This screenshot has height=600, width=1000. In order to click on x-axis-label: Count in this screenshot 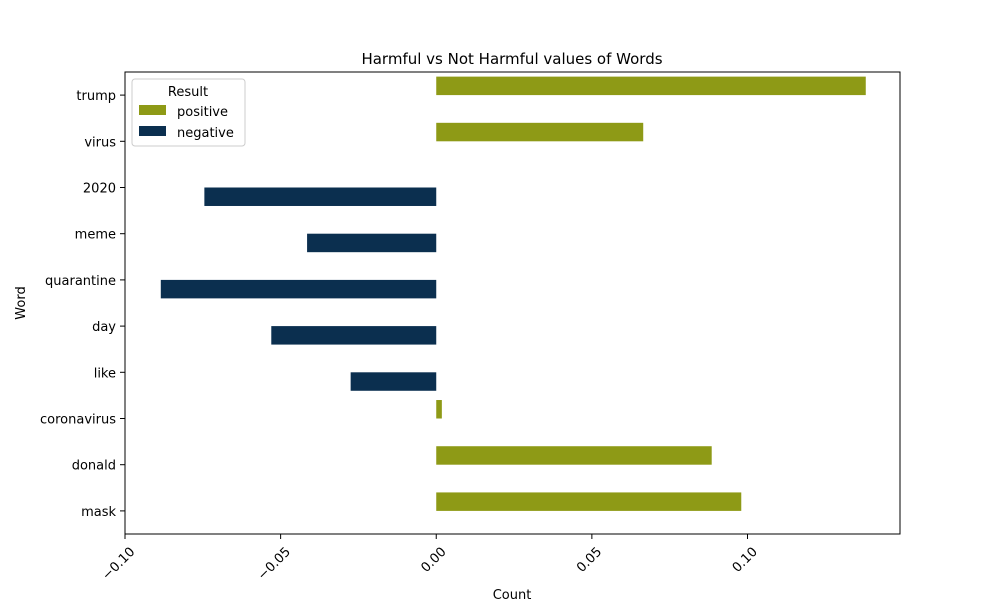, I will do `click(512, 594)`.